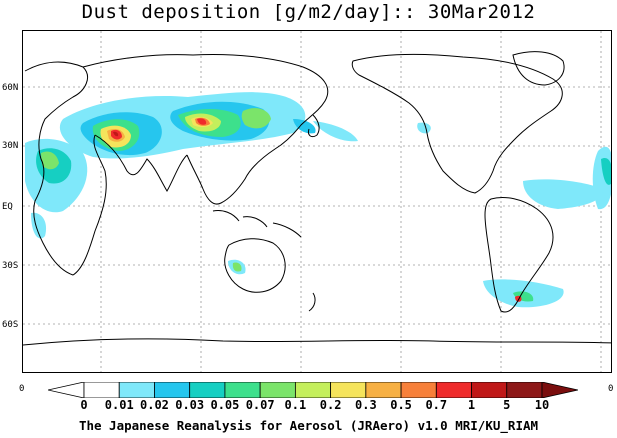  Describe the element at coordinates (507, 405) in the screenshot. I see `colorbar-tick-label: 5` at that location.